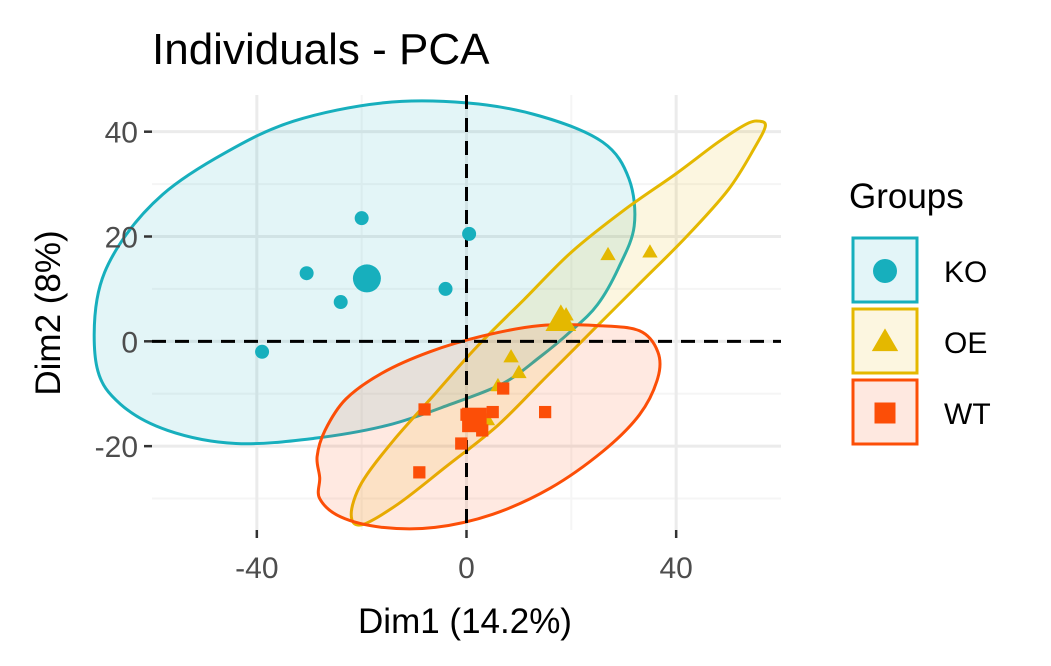  What do you see at coordinates (121, 133) in the screenshot?
I see `y-tick-label: 40` at bounding box center [121, 133].